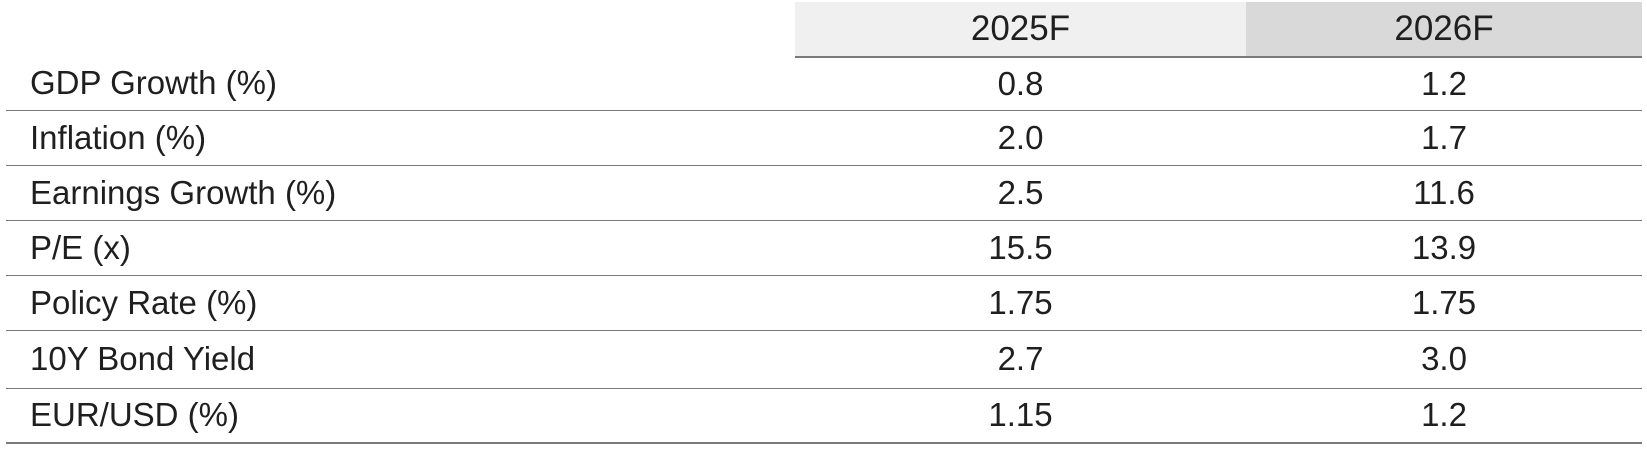 The width and height of the screenshot is (1647, 461). Describe the element at coordinates (1020, 303) in the screenshot. I see `cell-2025f: 1.75` at that location.